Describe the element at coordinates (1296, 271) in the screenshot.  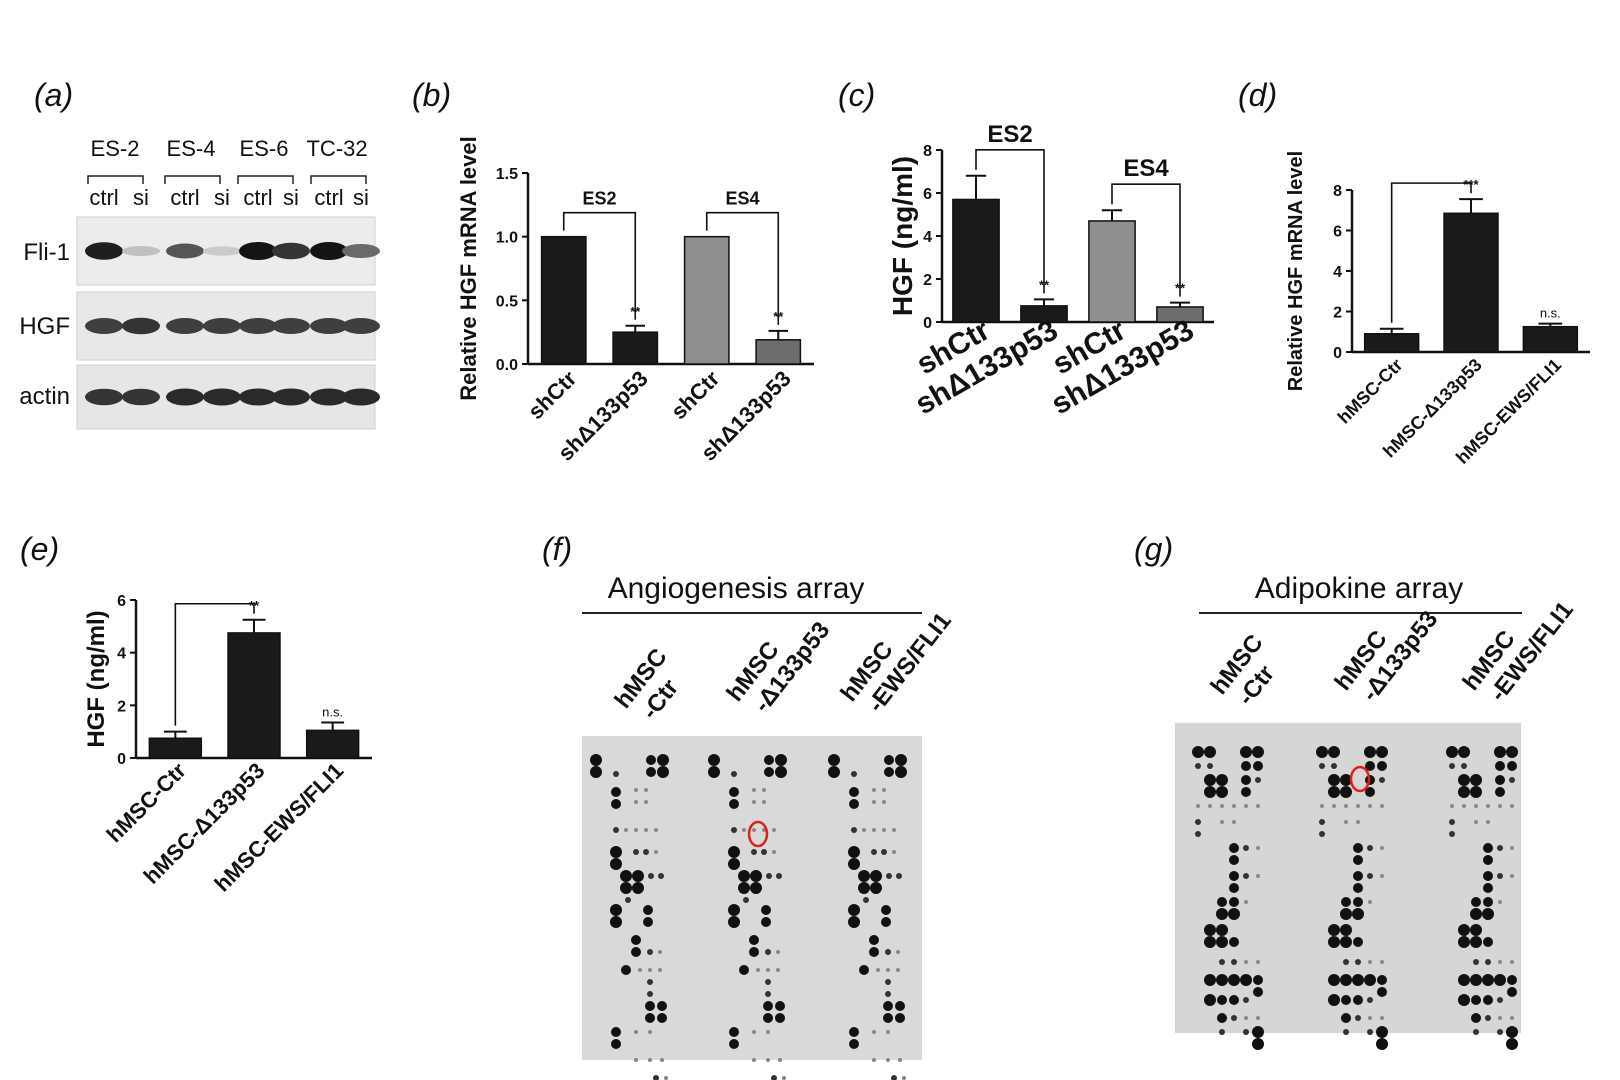
I see `y-axis-label: Relative HGF mRNA level` at that location.